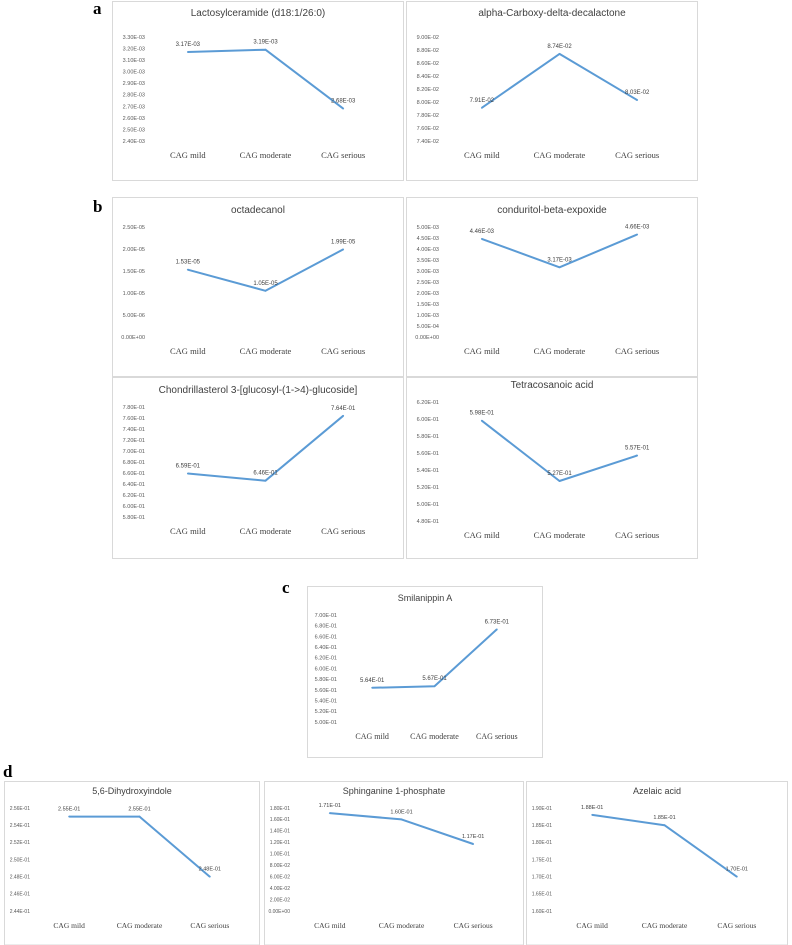 The width and height of the screenshot is (792, 945). Describe the element at coordinates (428, 272) in the screenshot. I see `y-tick-label: 3.00E-03` at that location.